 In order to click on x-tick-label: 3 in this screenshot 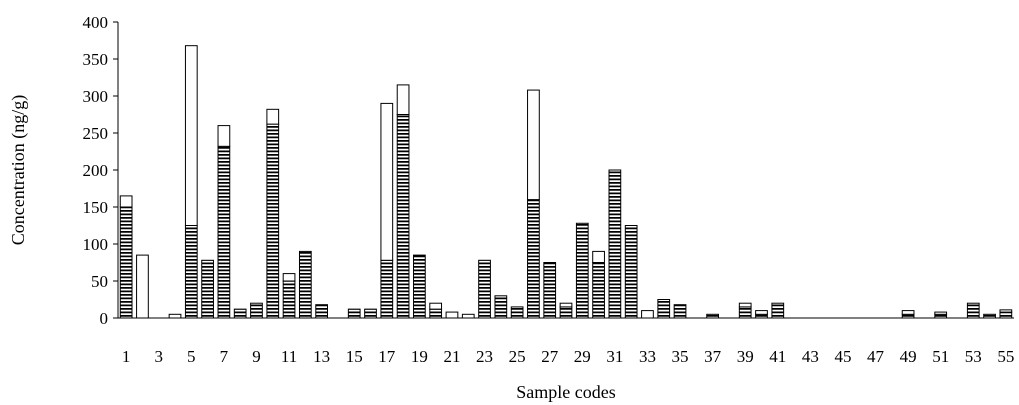, I will do `click(158, 356)`.